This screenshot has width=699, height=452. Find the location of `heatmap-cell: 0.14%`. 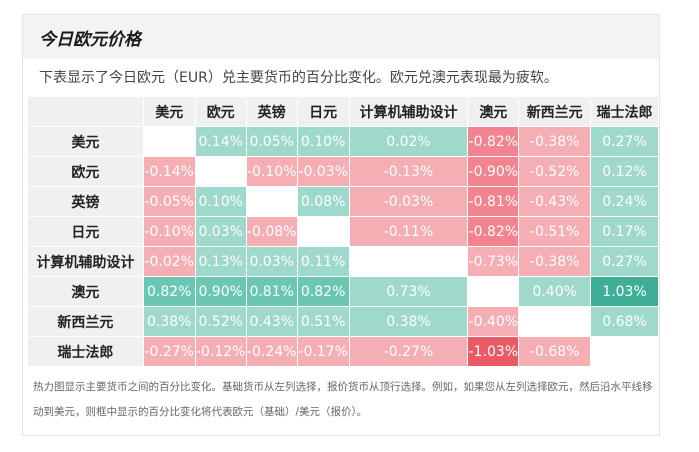

heatmap-cell: 0.14% is located at coordinates (220, 141).